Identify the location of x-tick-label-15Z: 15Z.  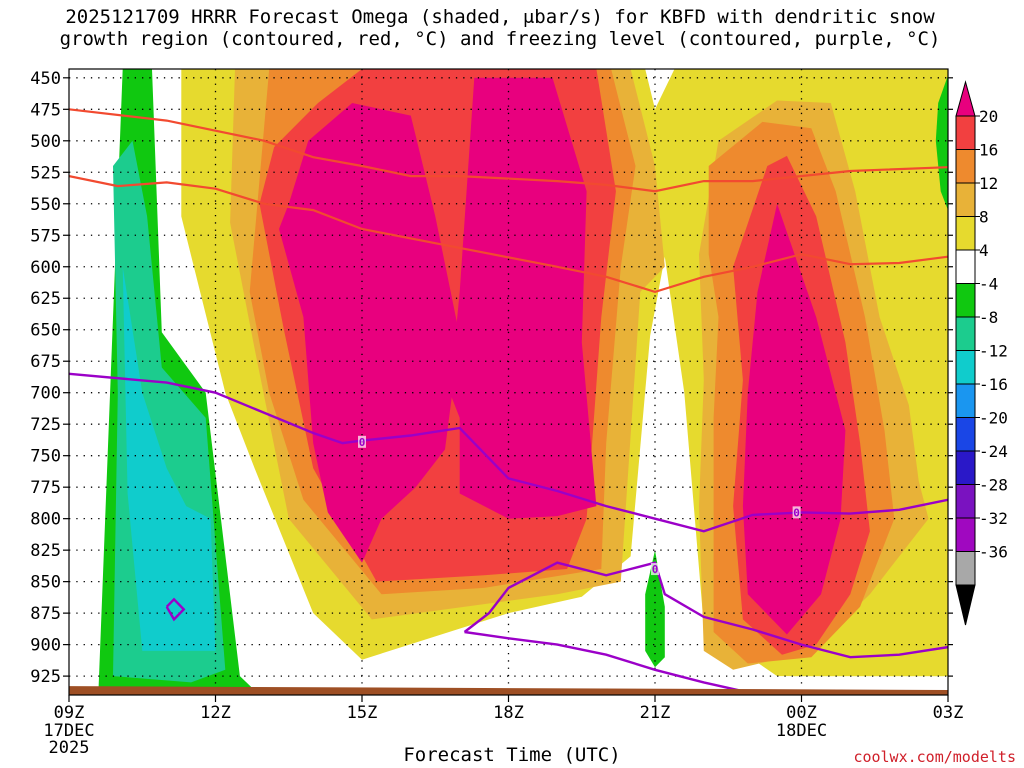
(362, 713).